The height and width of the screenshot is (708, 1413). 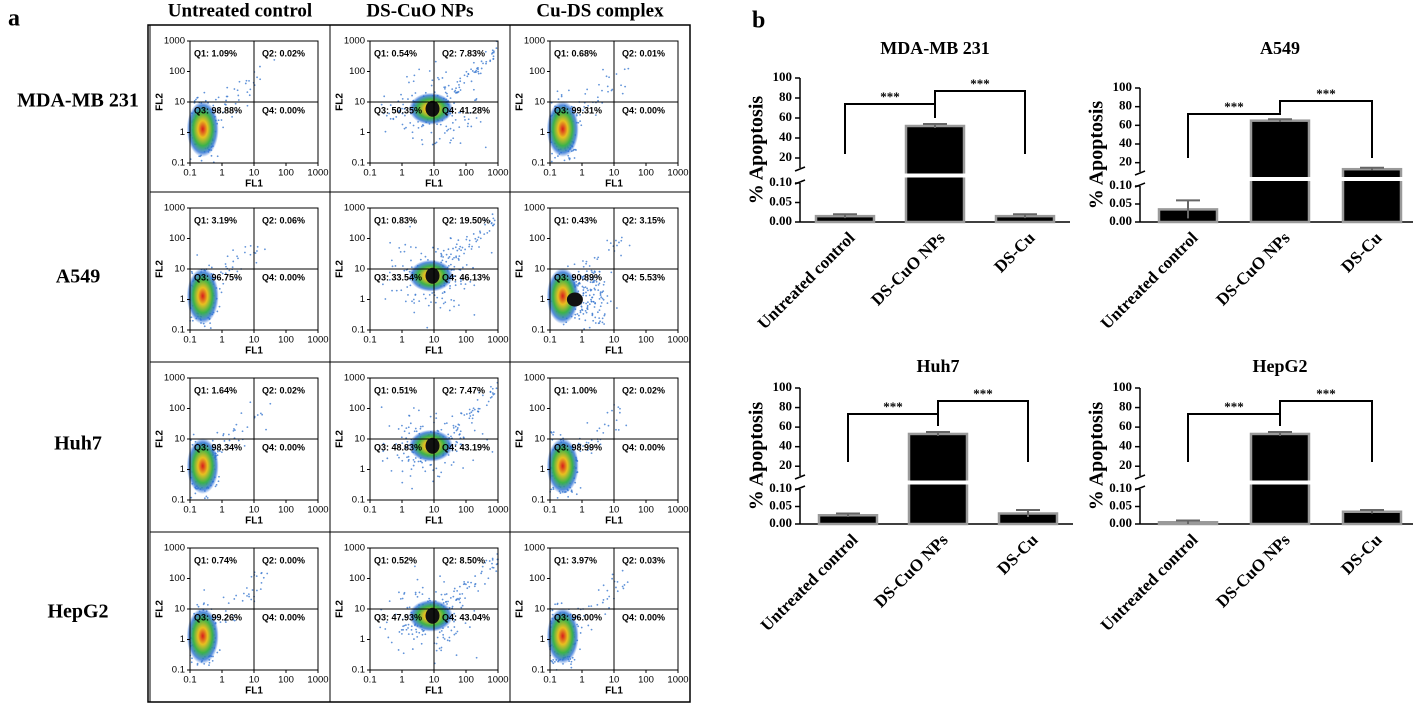 I want to click on y-tick-label: 20, so click(x=1125, y=464).